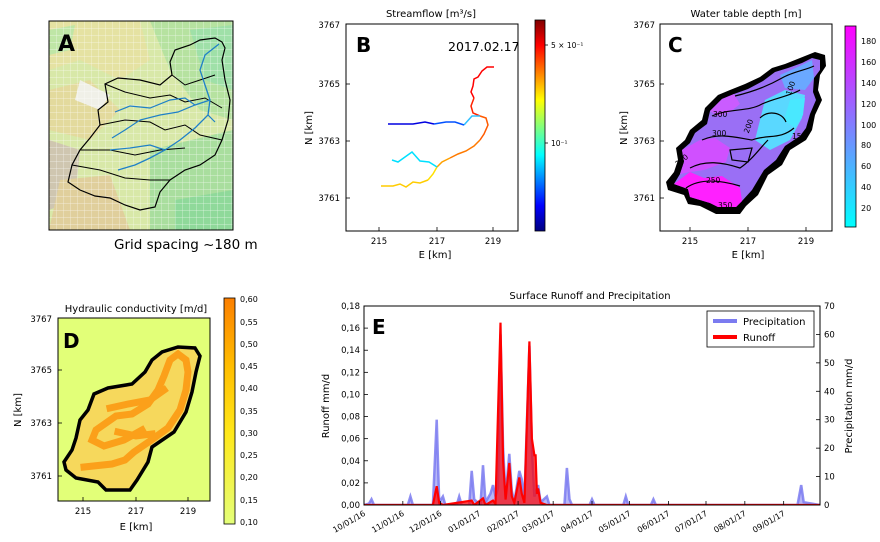  I want to click on x-tick-label: 01/01/17, so click(465, 522).